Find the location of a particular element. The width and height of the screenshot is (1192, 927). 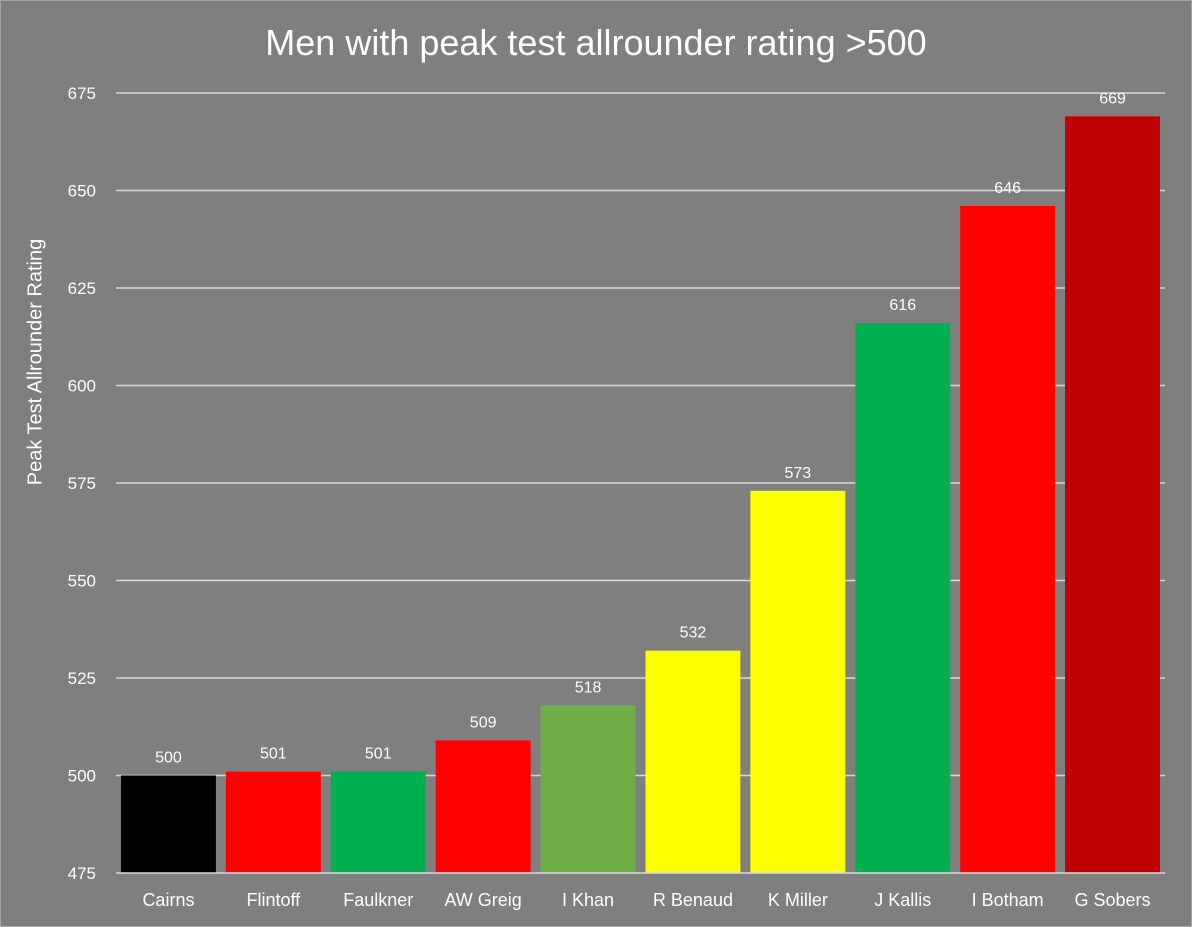

bar-value-label: 573 is located at coordinates (797, 473).